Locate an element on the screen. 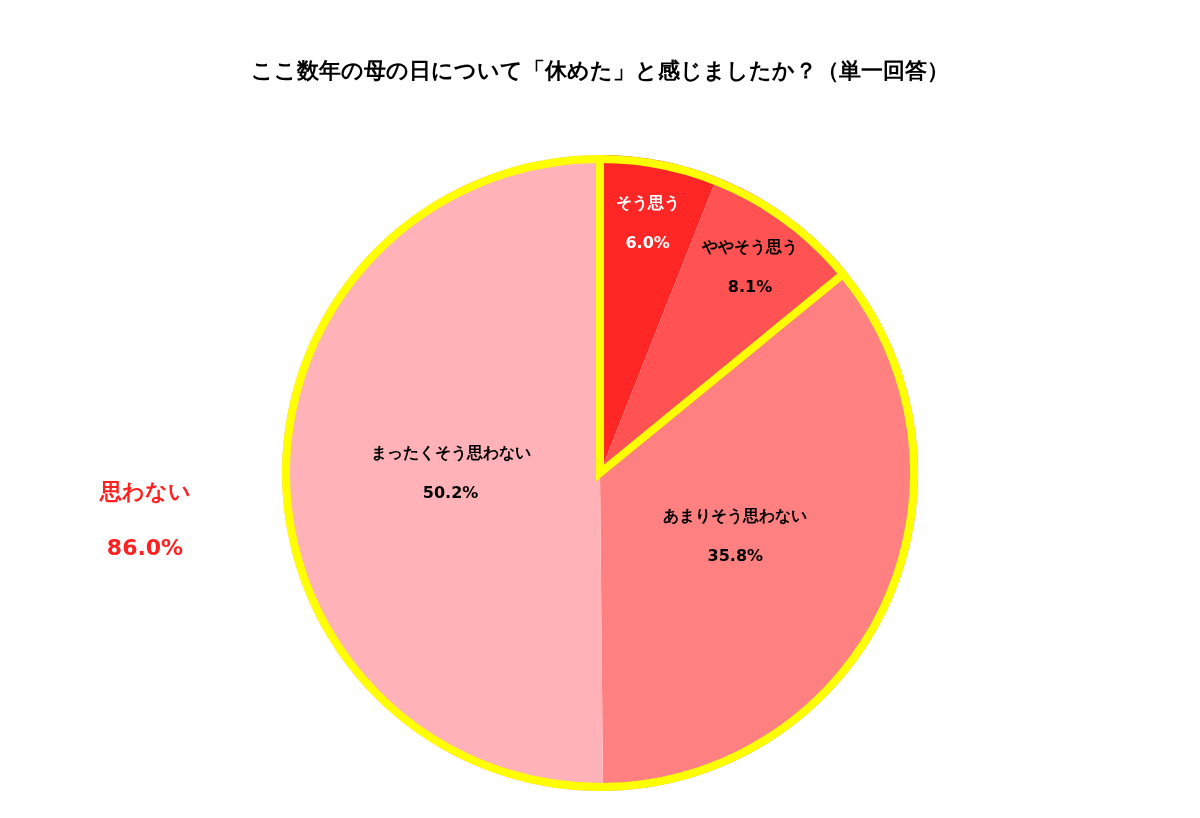 This screenshot has height=818, width=1200. data-label: 50.2% is located at coordinates (450, 493).